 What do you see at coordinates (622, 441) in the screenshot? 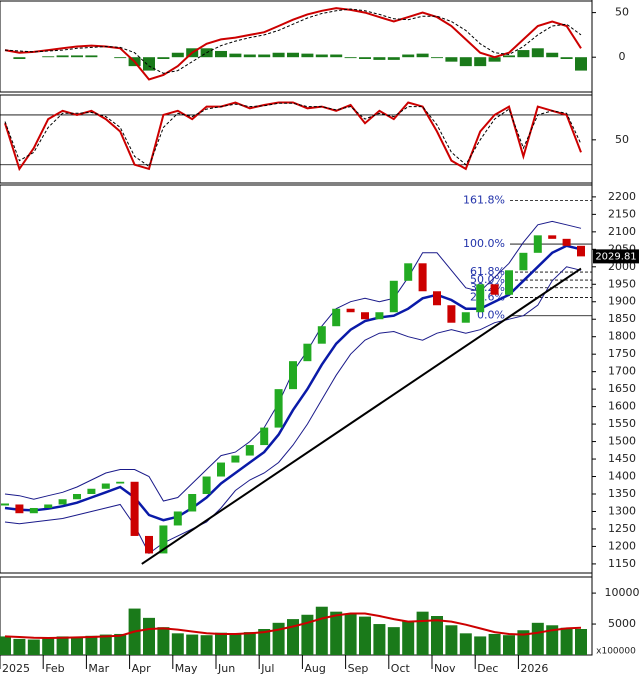
I see `y-tick-label: 1500` at bounding box center [622, 441].